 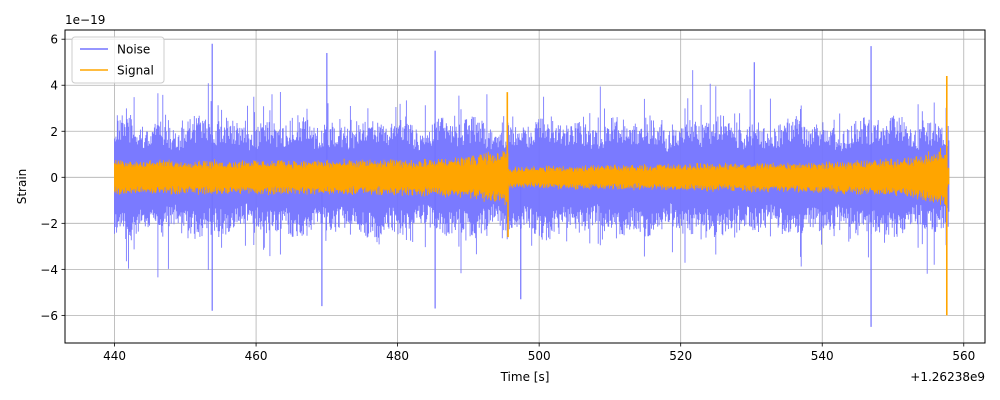 I want to click on x-axis-ticks: 440 460 480 500 520 540 560, so click(x=539, y=353).